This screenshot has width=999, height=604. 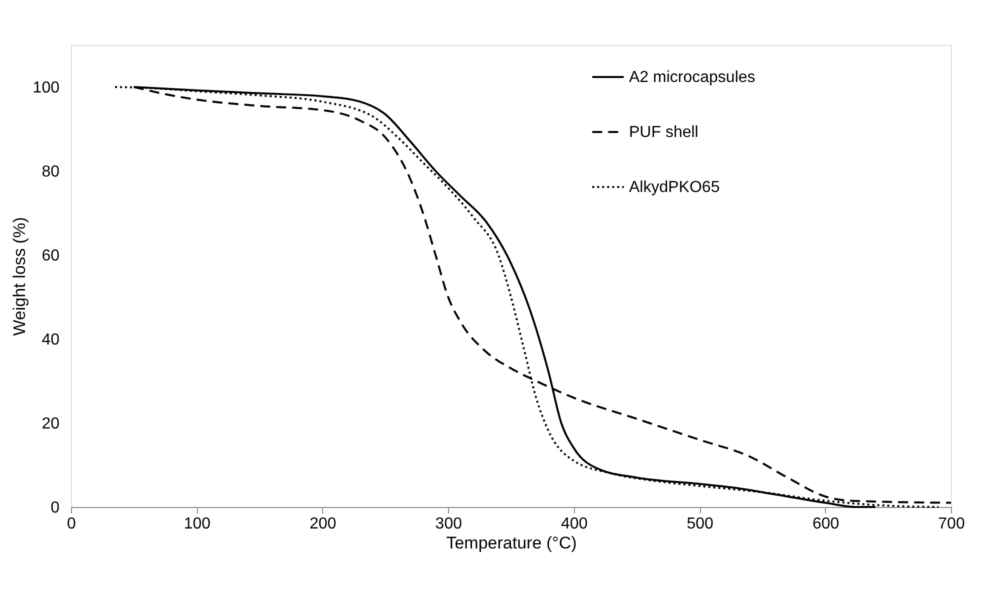 What do you see at coordinates (511, 543) in the screenshot?
I see `x-axis-title: Temperature (°C)` at bounding box center [511, 543].